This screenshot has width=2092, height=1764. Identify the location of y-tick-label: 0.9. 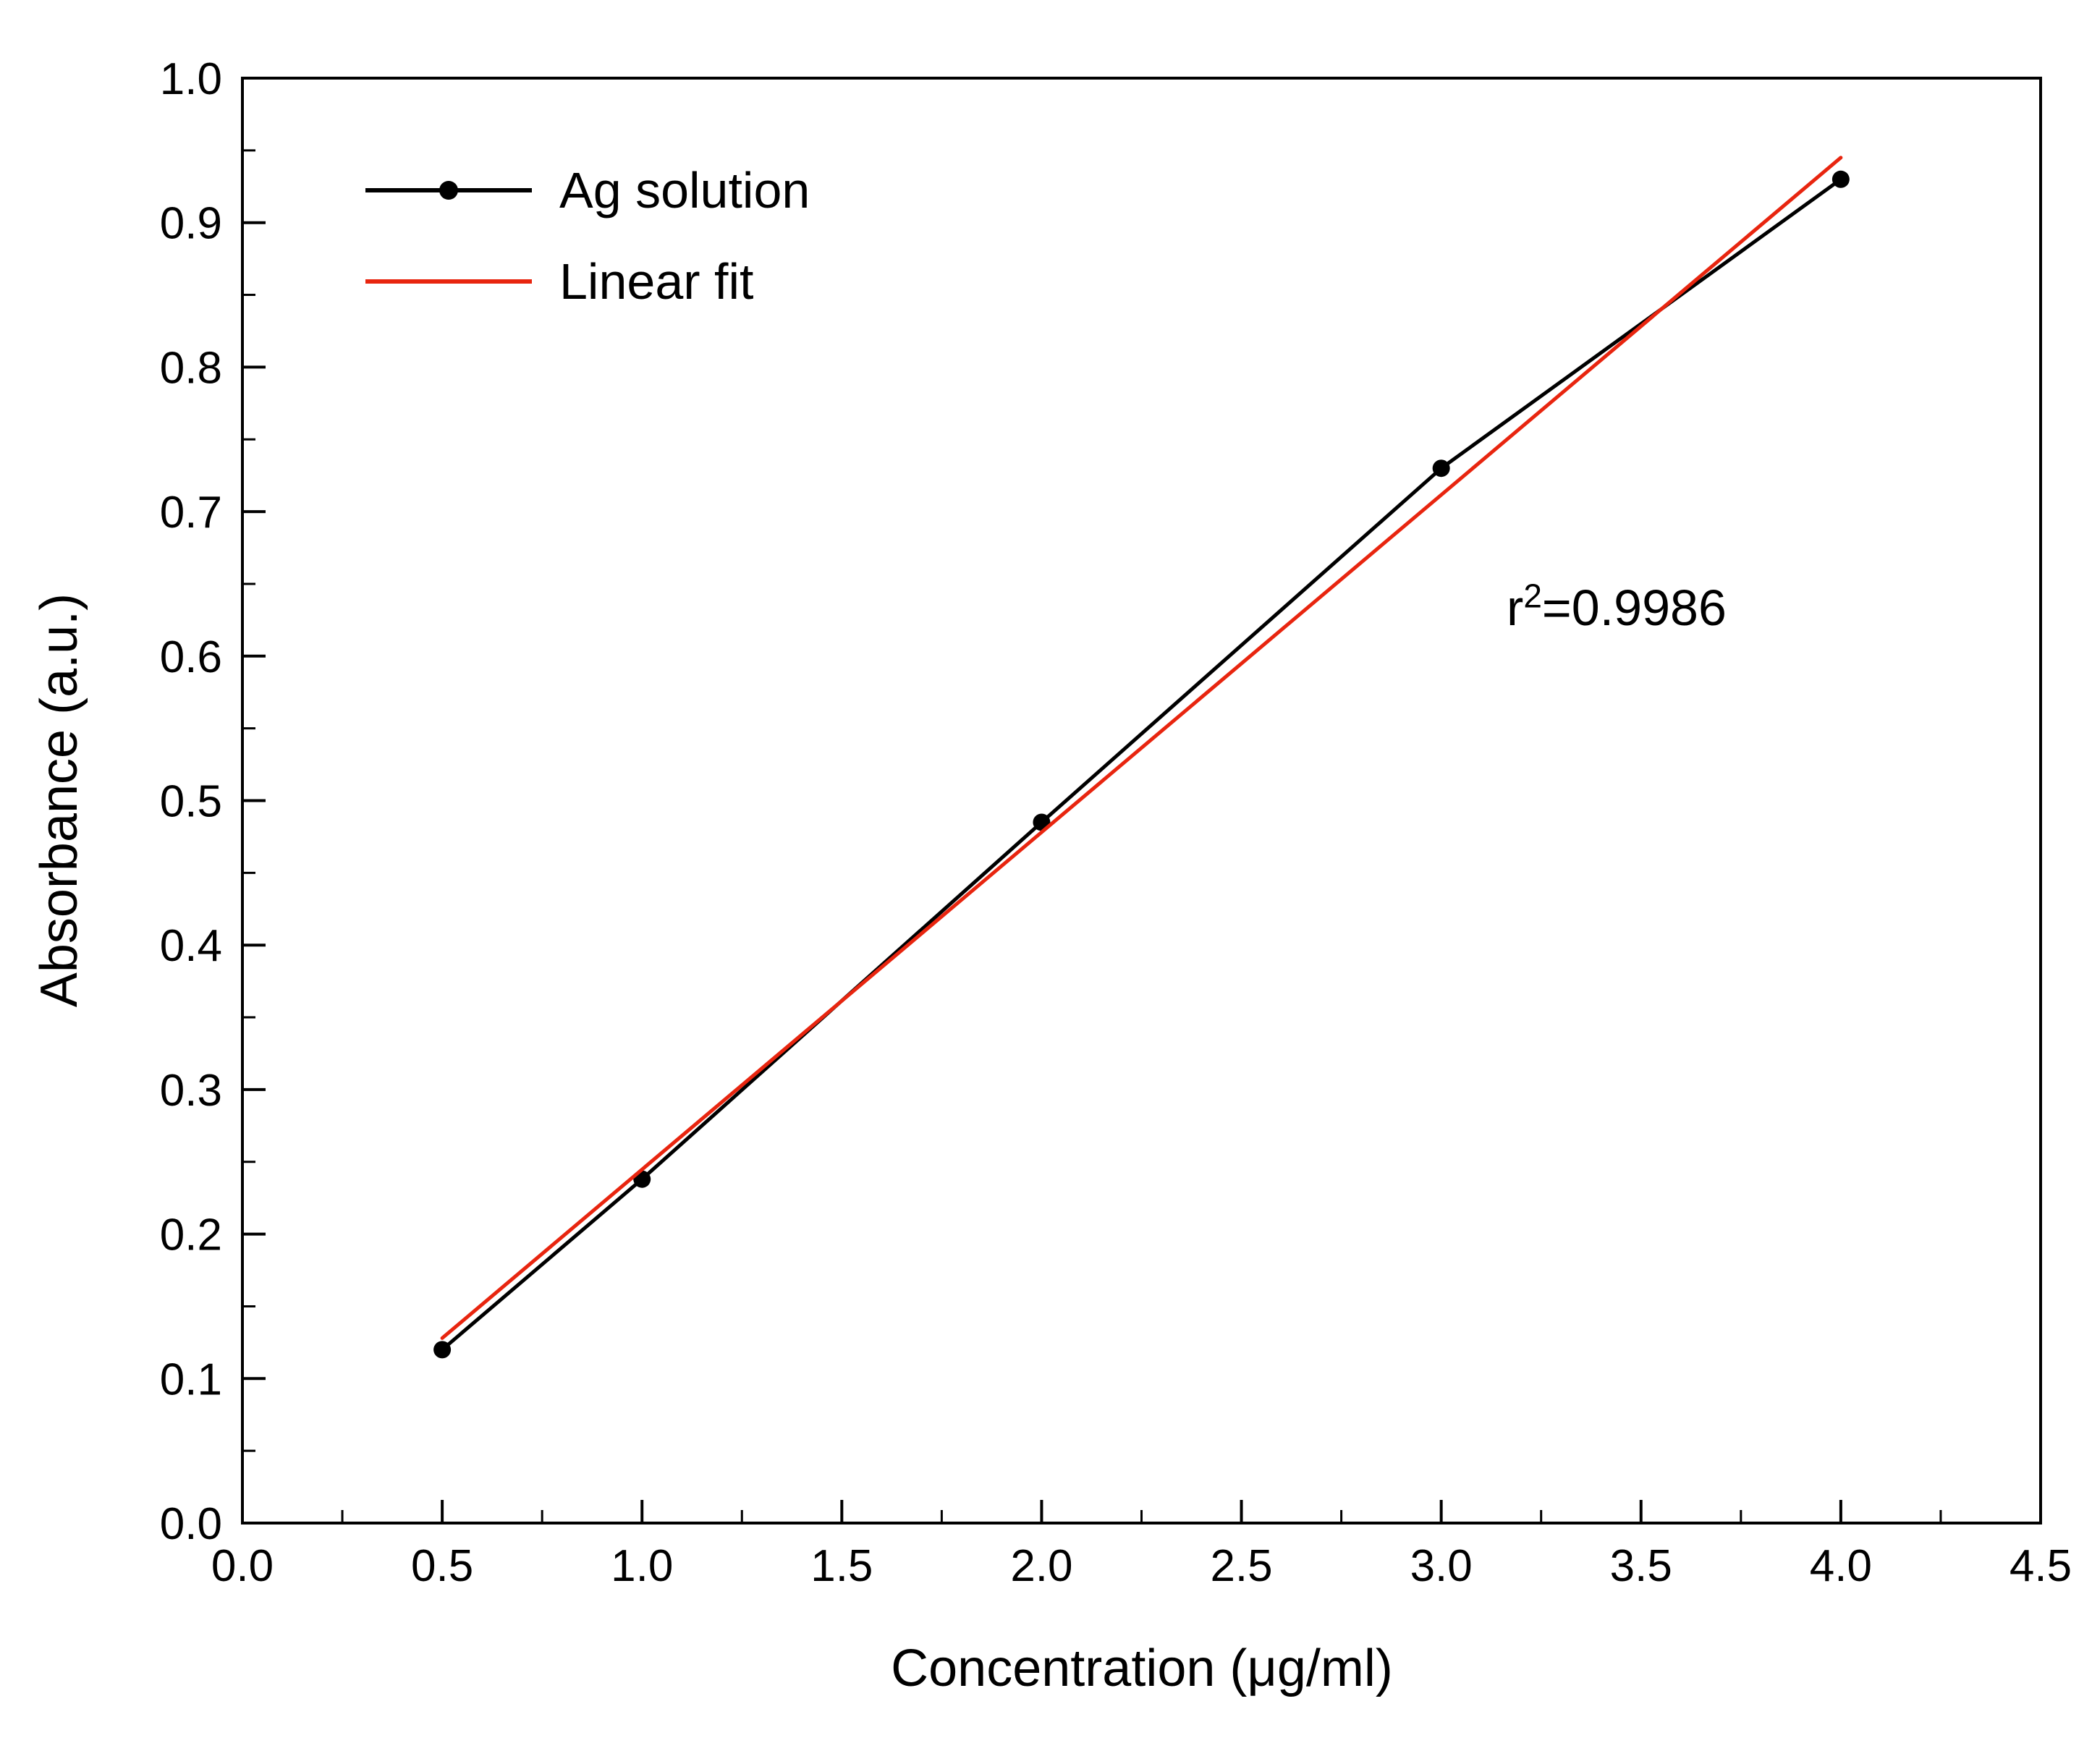
(191, 224).